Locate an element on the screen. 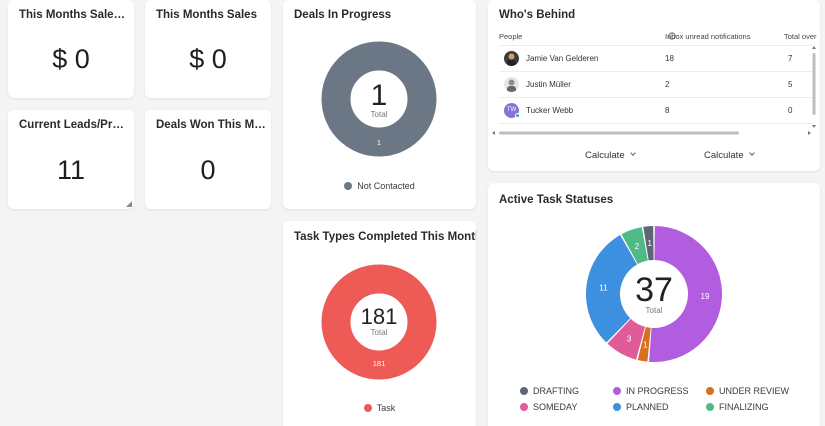 The height and width of the screenshot is (426, 825). legend-item-task: Task is located at coordinates (379, 408).